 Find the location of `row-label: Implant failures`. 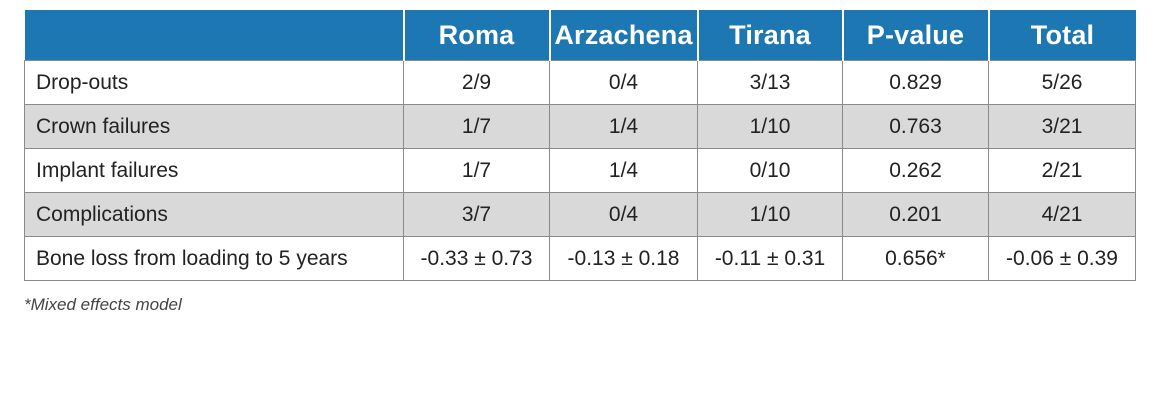

row-label: Implant failures is located at coordinates (214, 170).